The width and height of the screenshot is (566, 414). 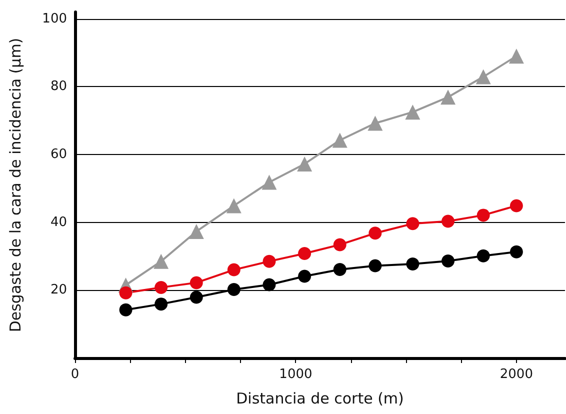 What do you see at coordinates (15, 185) in the screenshot?
I see `y-axis-title: Desgaste de la cara de incidencia (µm)` at bounding box center [15, 185].